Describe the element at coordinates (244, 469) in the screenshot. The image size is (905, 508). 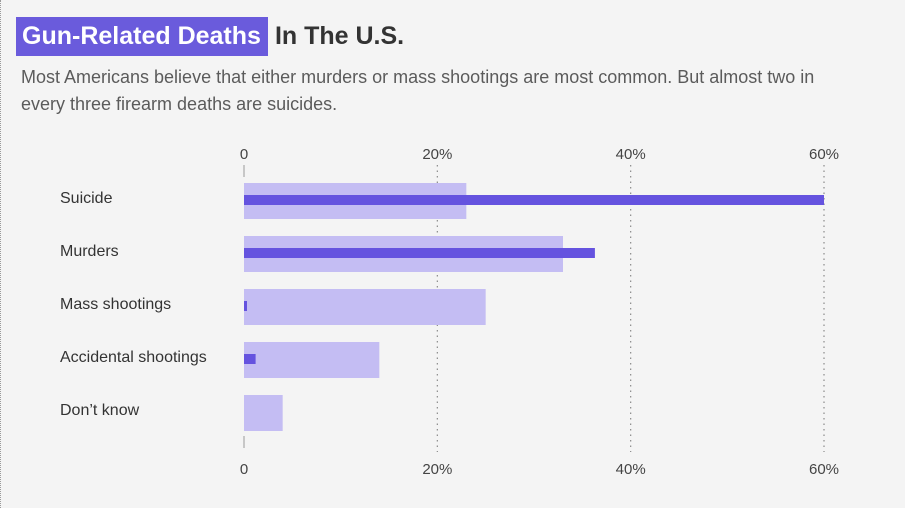
I see `tick-label-bottom-0: 0` at that location.